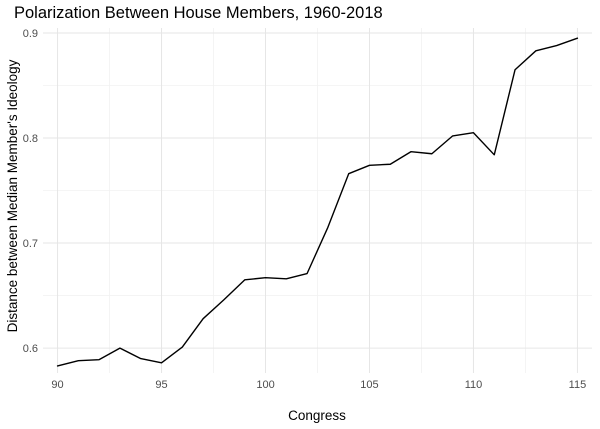 The width and height of the screenshot is (600, 429). I want to click on x-tick-label: 110, so click(474, 385).